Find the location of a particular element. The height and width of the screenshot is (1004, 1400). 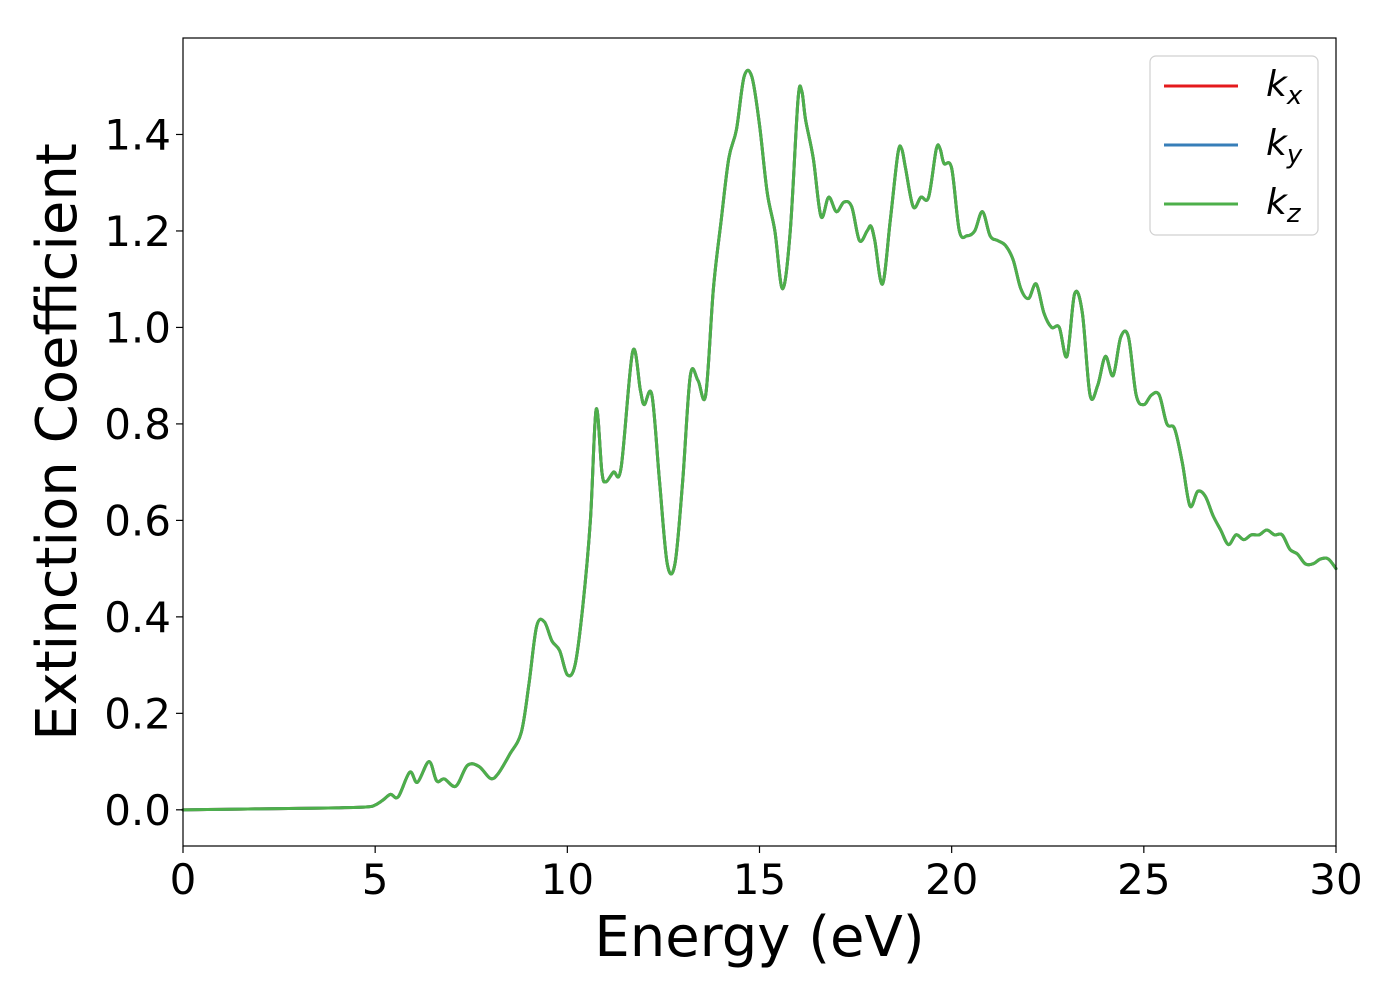

x-tick-label: 0 is located at coordinates (183, 879).